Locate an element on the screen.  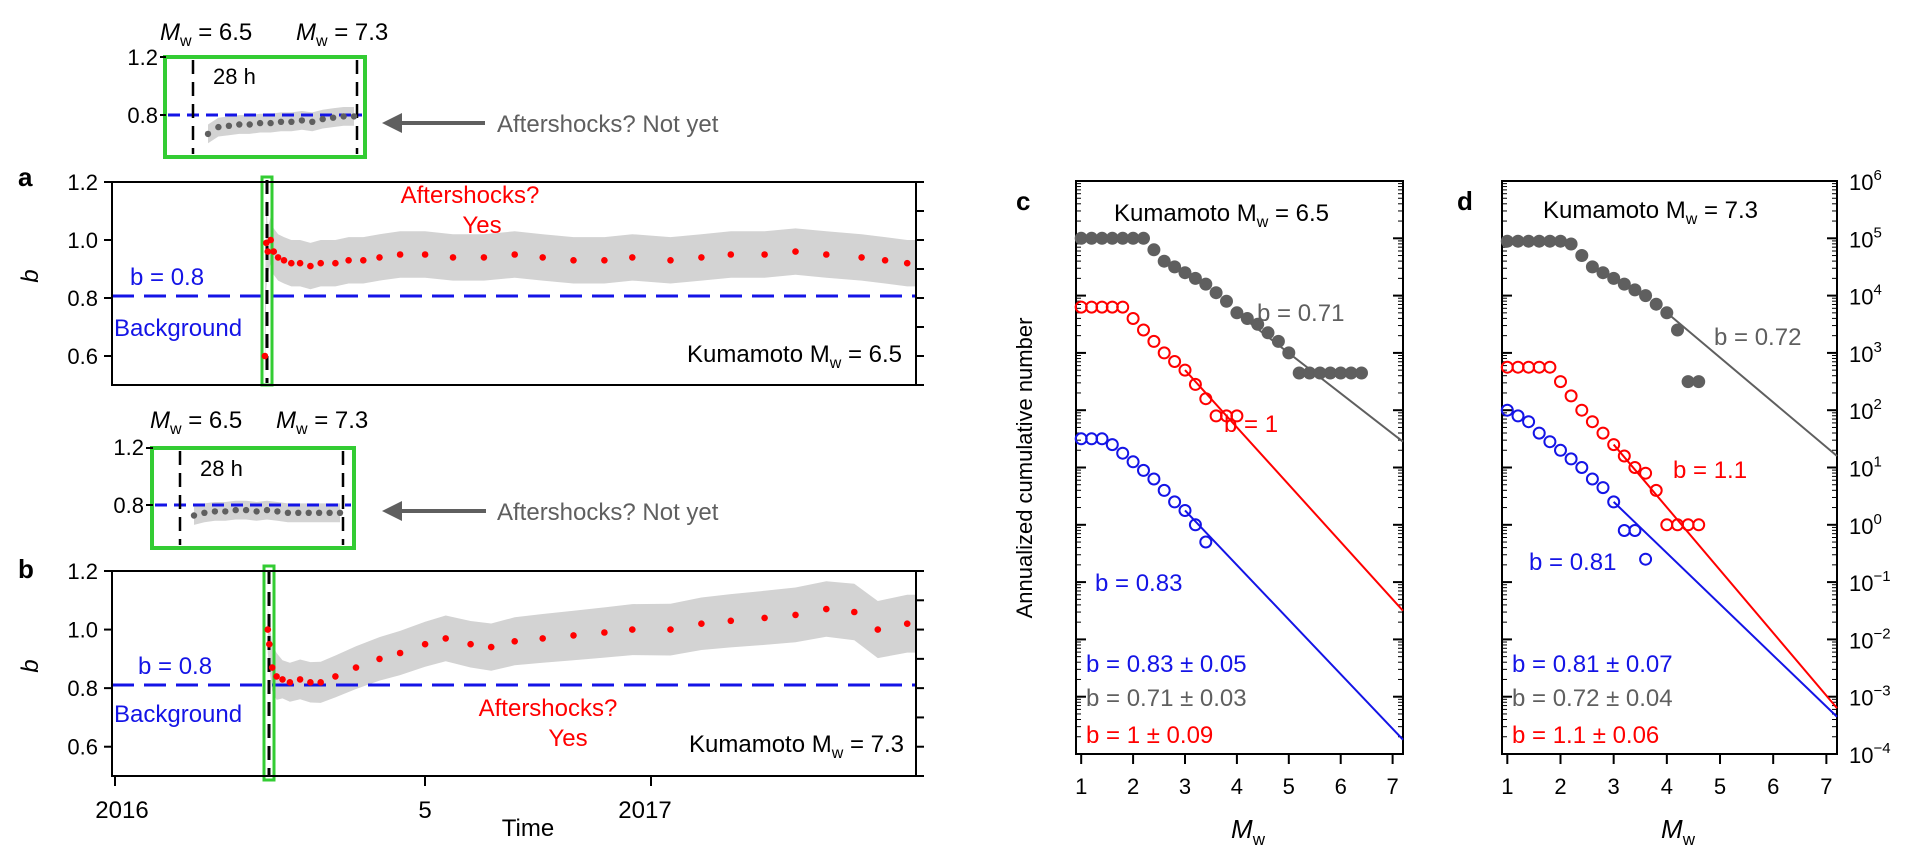
inset-b-callout: Aftershocks? Not yet is located at coordinates (608, 512).